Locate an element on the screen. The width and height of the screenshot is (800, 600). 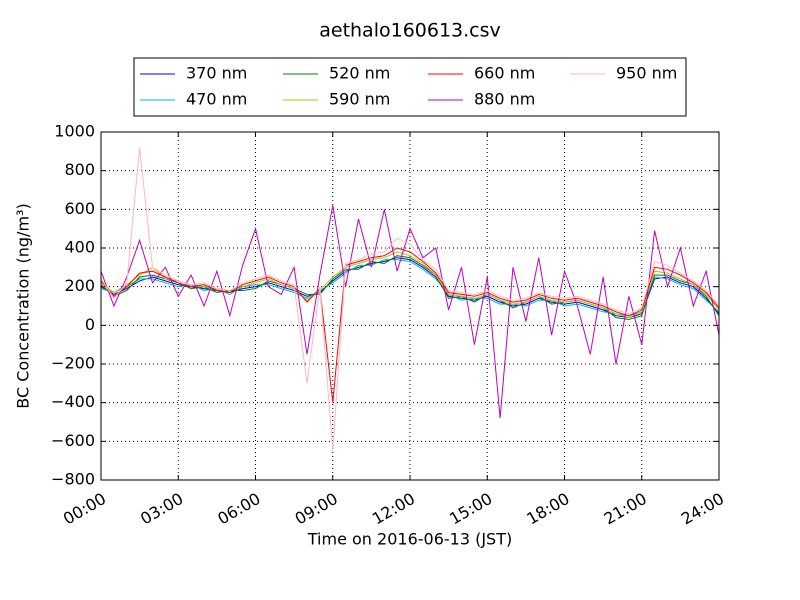
legend-label: 950 nm is located at coordinates (646, 73).